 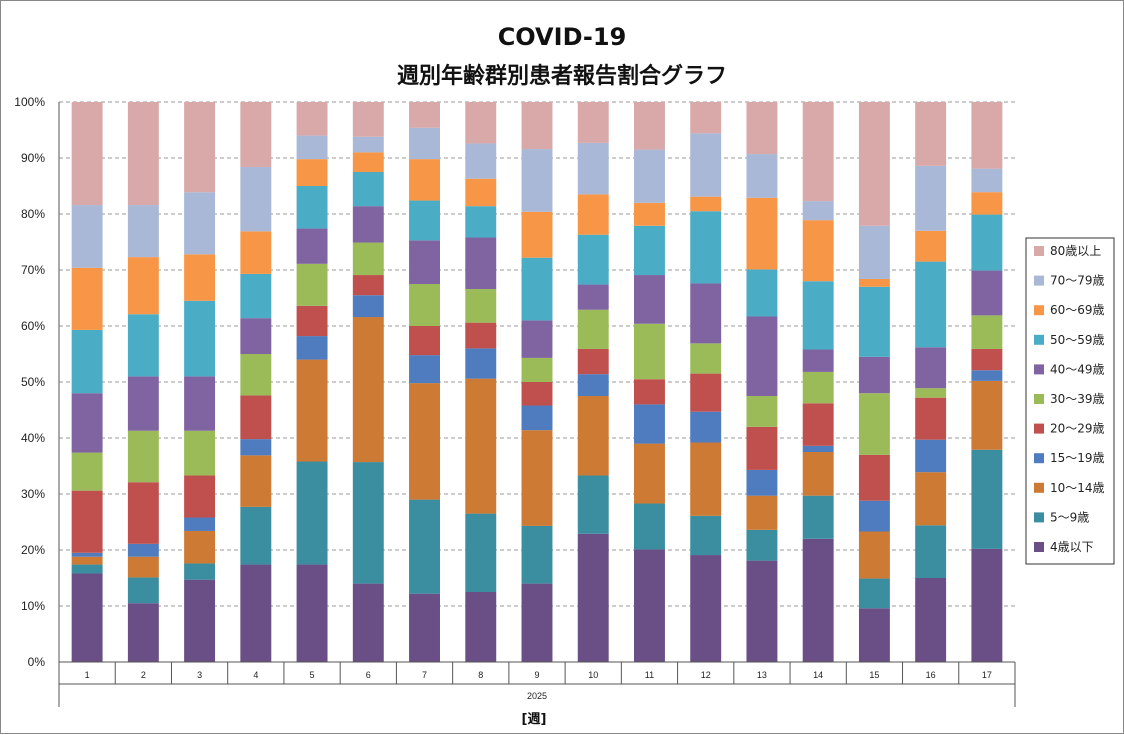 I want to click on legend-label: 15～19歳, so click(x=1077, y=458).